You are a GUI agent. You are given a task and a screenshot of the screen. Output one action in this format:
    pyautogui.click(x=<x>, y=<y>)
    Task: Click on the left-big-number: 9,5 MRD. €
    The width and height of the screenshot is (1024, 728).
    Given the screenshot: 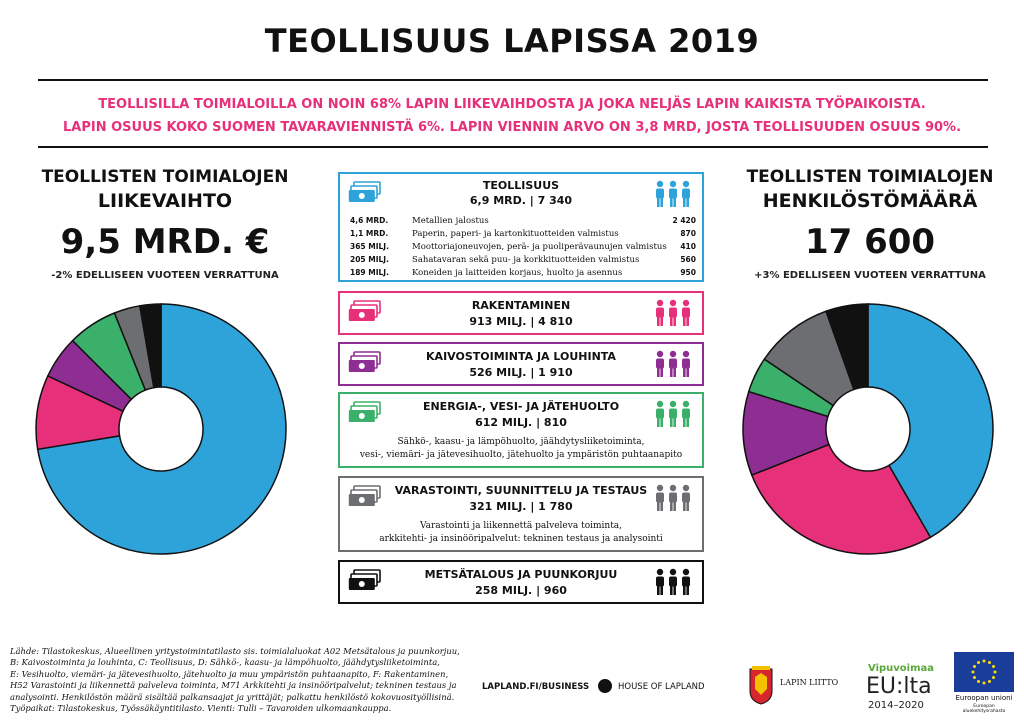 What is the action you would take?
    pyautogui.click(x=165, y=242)
    